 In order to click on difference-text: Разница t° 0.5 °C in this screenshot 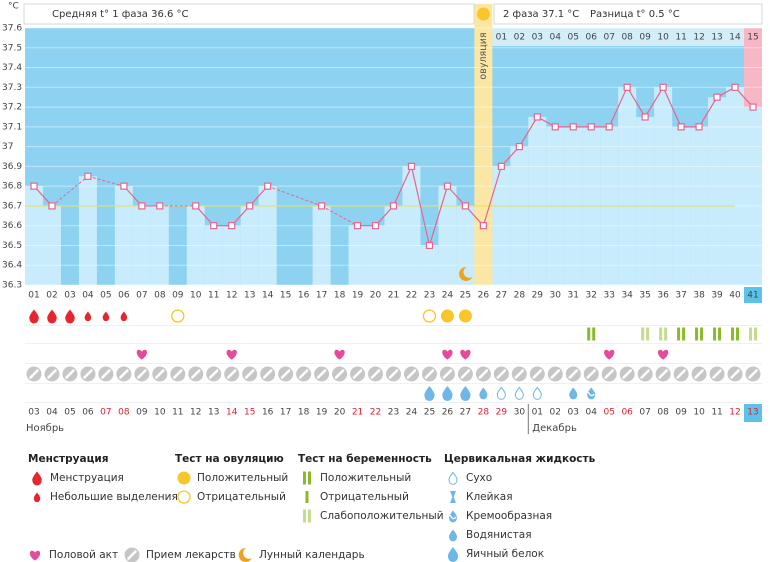, I will do `click(635, 14)`.